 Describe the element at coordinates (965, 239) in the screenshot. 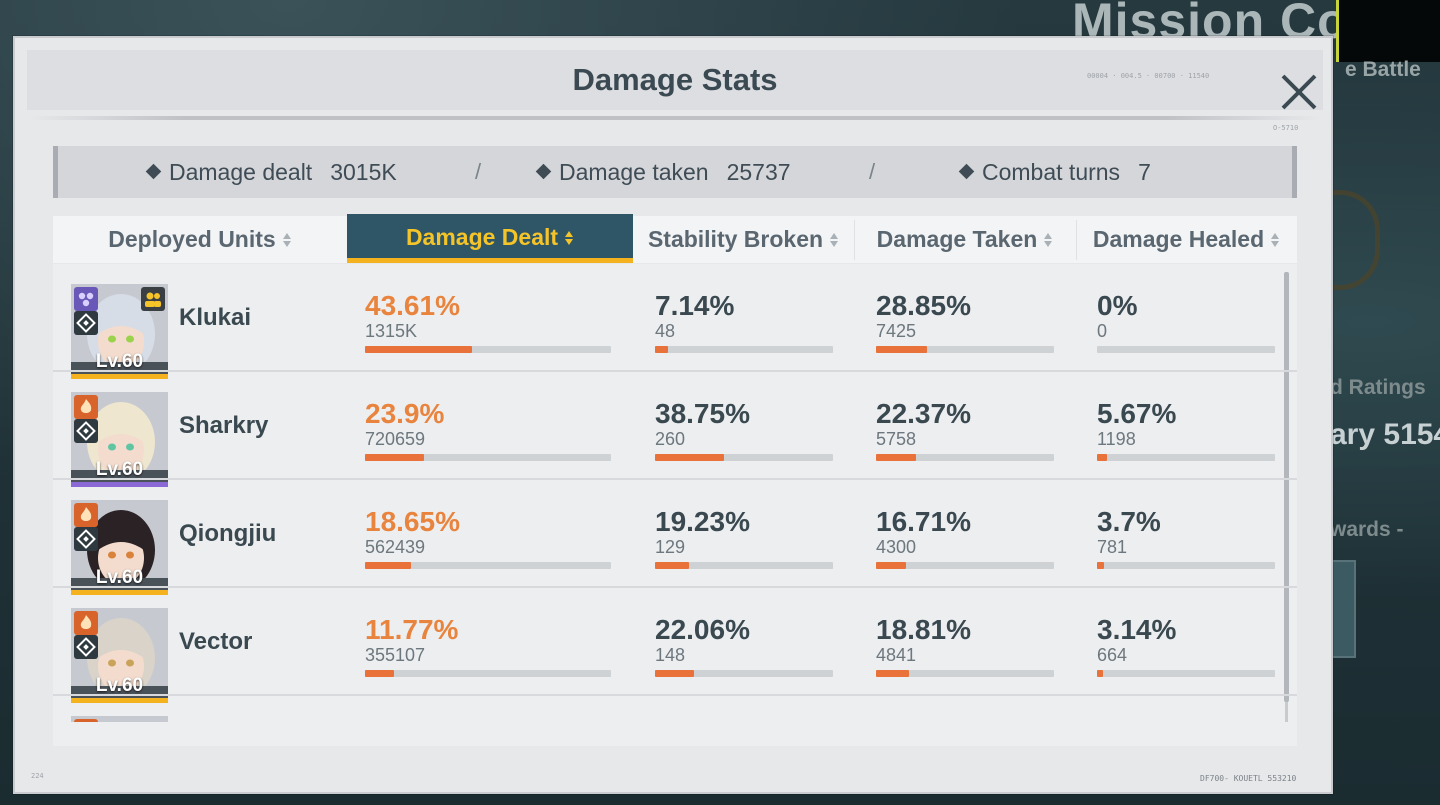

I see `tab-damage-taken: Damage Taken` at that location.